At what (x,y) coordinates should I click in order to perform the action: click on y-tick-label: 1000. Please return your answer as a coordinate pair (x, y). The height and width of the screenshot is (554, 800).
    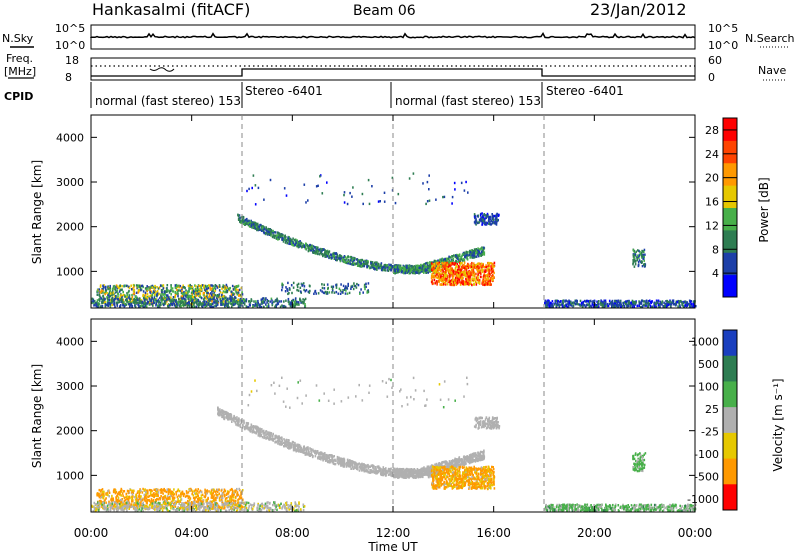
    Looking at the image, I should click on (70, 271).